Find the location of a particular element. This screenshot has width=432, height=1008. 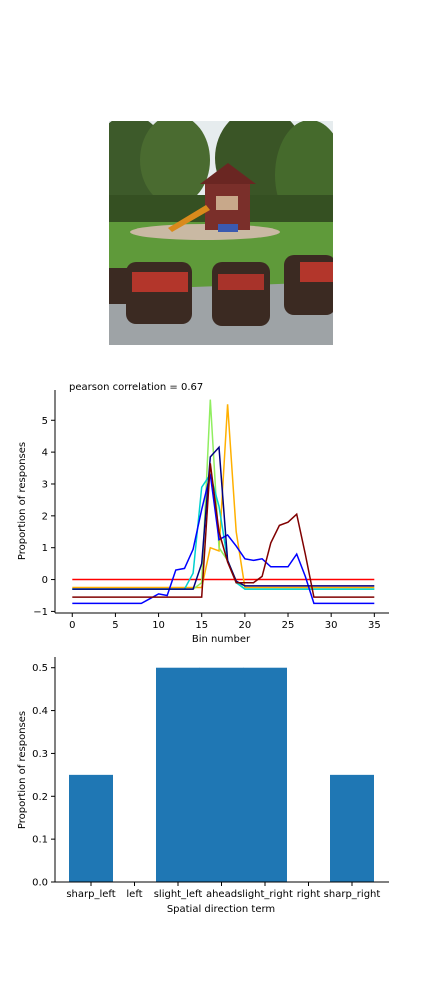

y-tick-label: 2 is located at coordinates (45, 516).